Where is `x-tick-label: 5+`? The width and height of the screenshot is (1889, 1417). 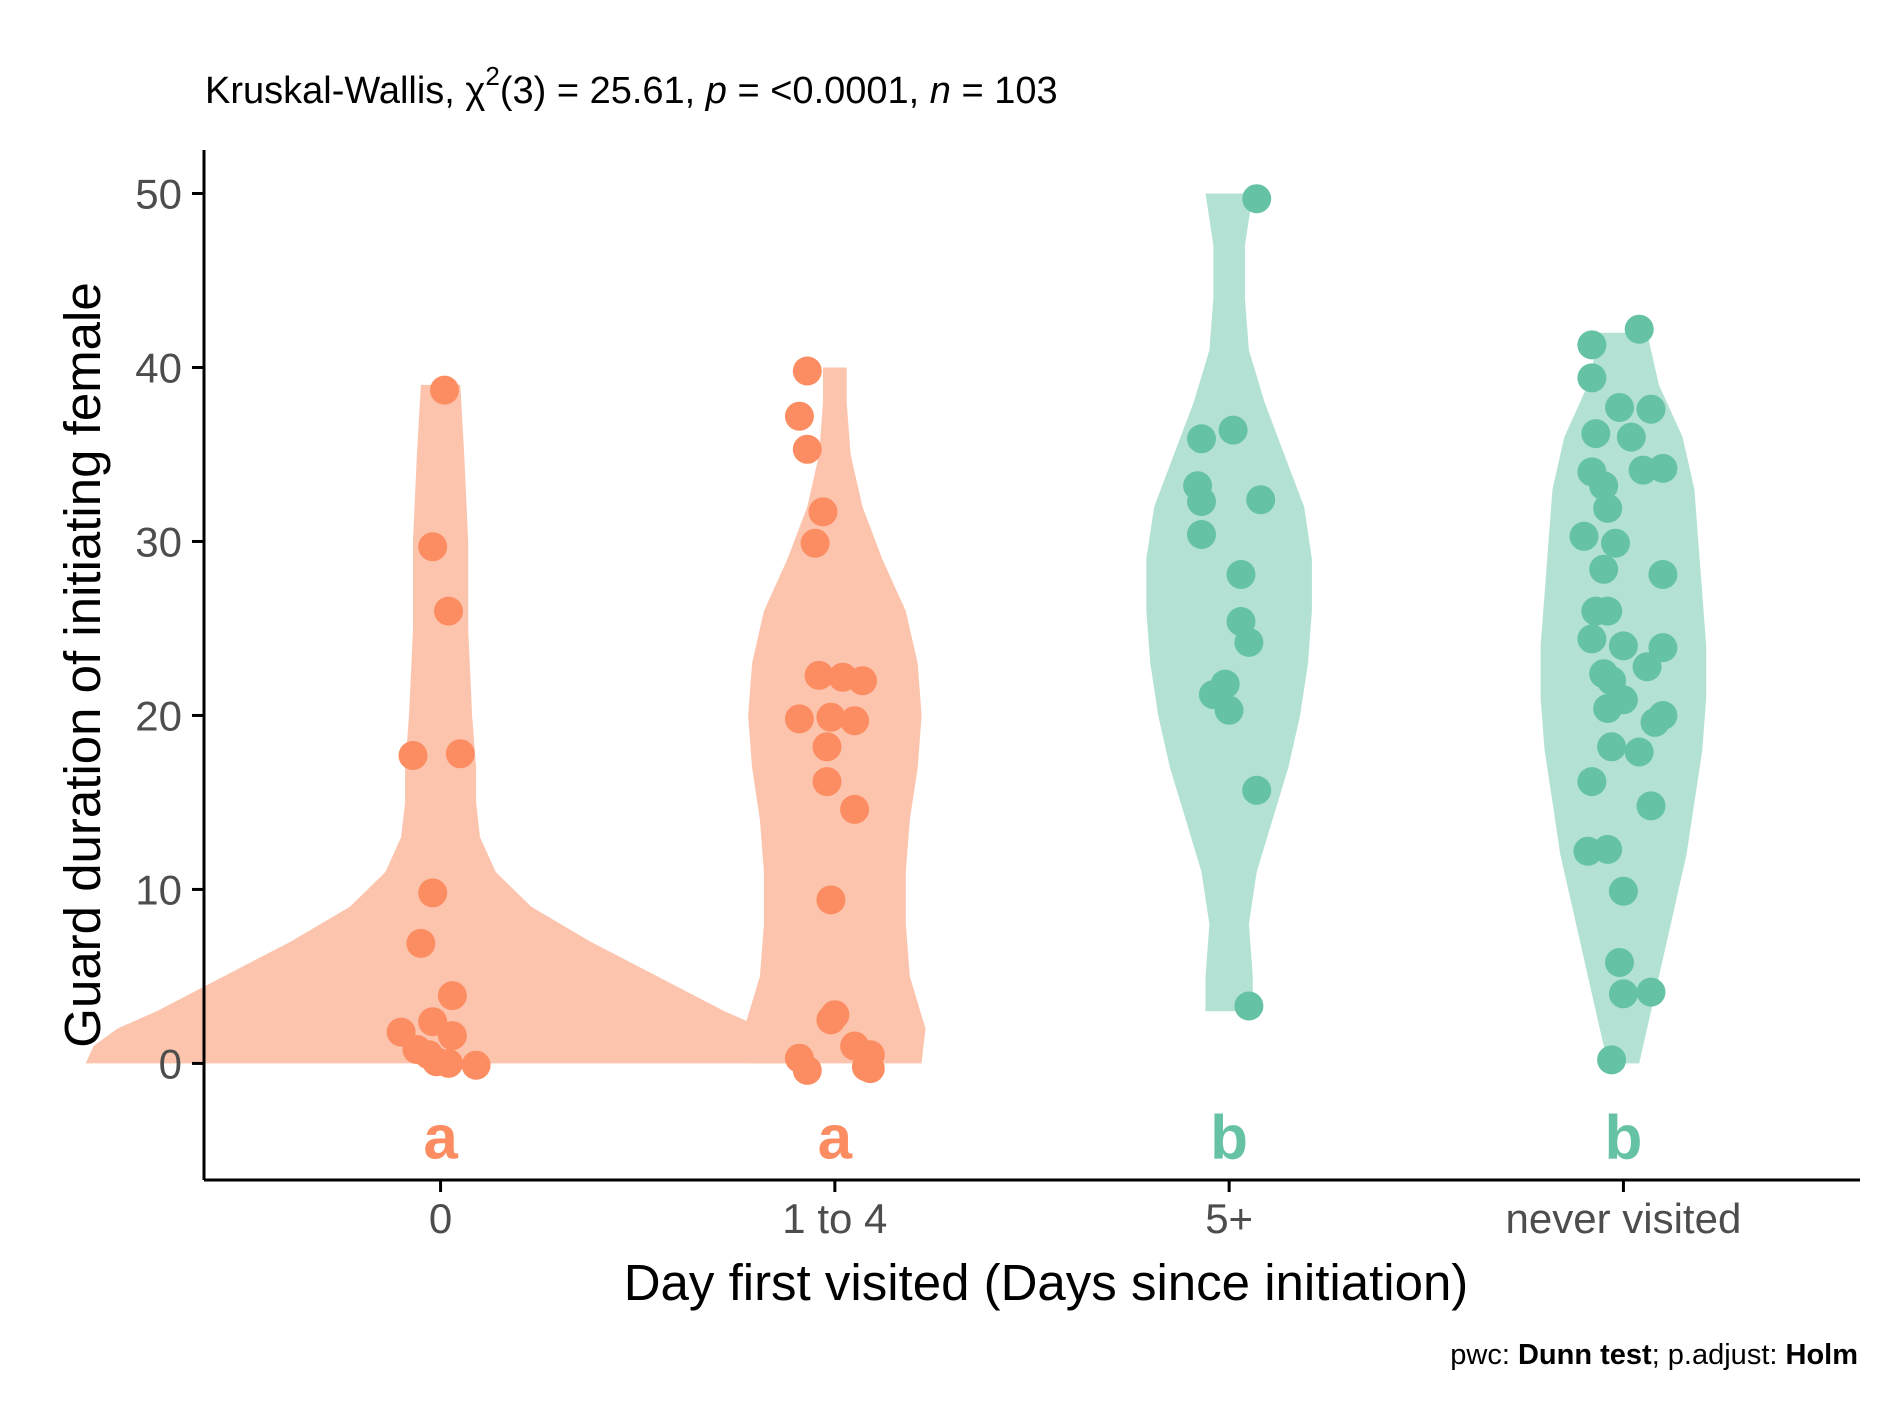 x-tick-label: 5+ is located at coordinates (1229, 1218).